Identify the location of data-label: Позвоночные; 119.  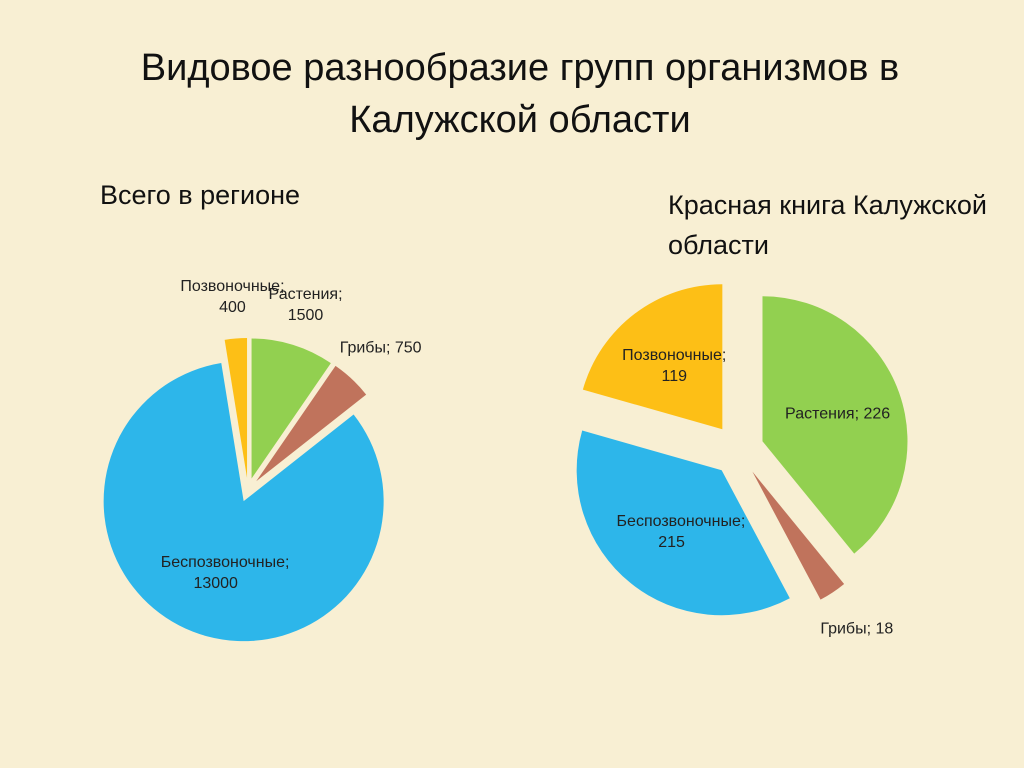
(674, 365).